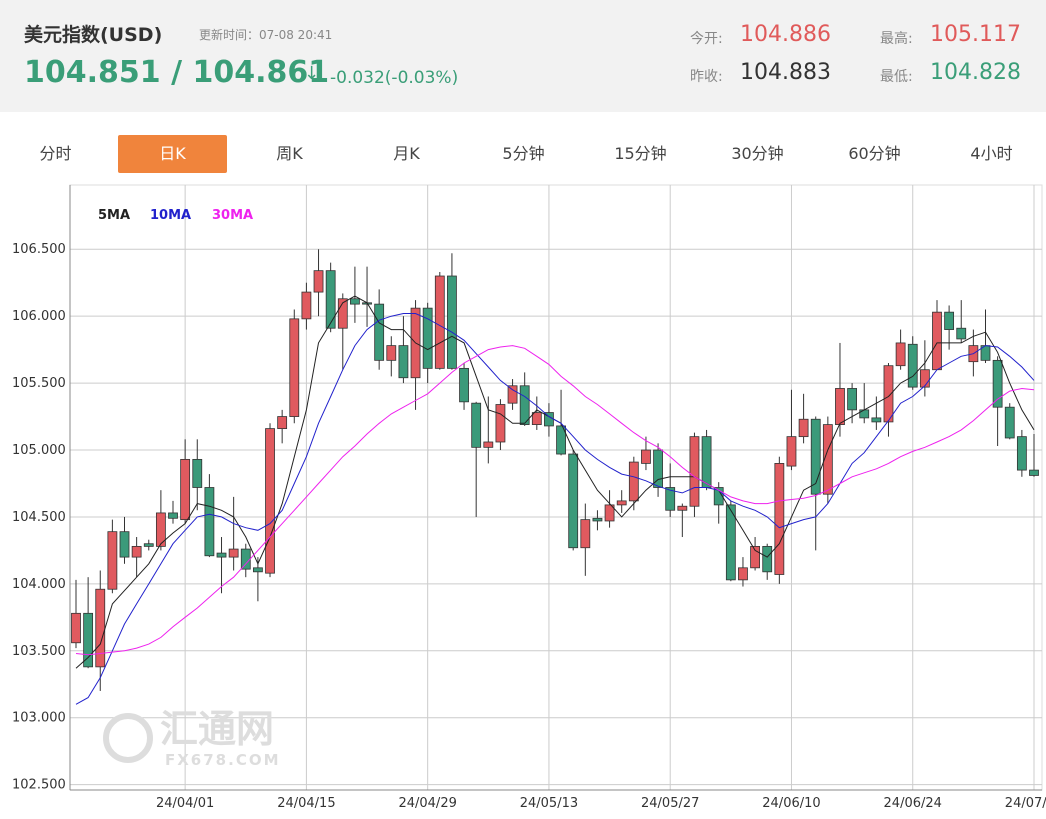 Image resolution: width=1046 pixels, height=819 pixels. What do you see at coordinates (39, 651) in the screenshot?
I see `y-tick-label: 103.500` at bounding box center [39, 651].